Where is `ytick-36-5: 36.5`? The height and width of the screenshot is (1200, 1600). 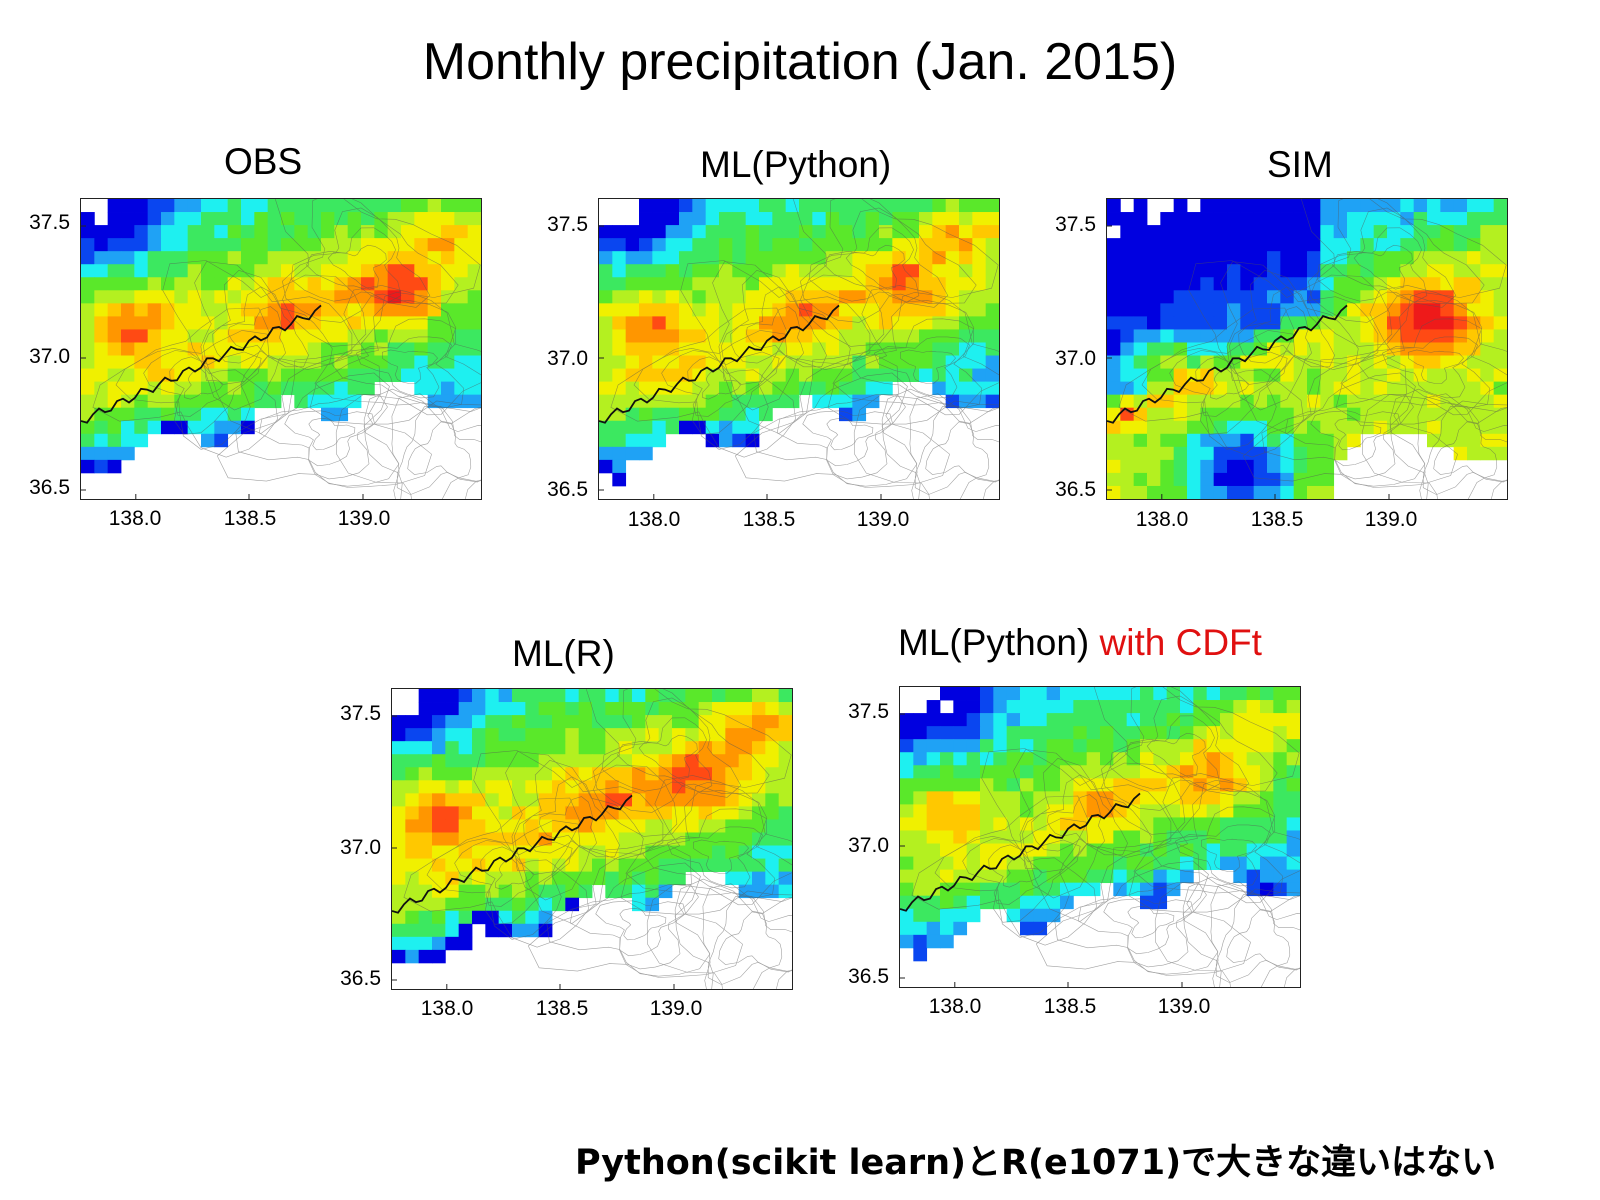
ytick-36-5: 36.5 is located at coordinates (1075, 489).